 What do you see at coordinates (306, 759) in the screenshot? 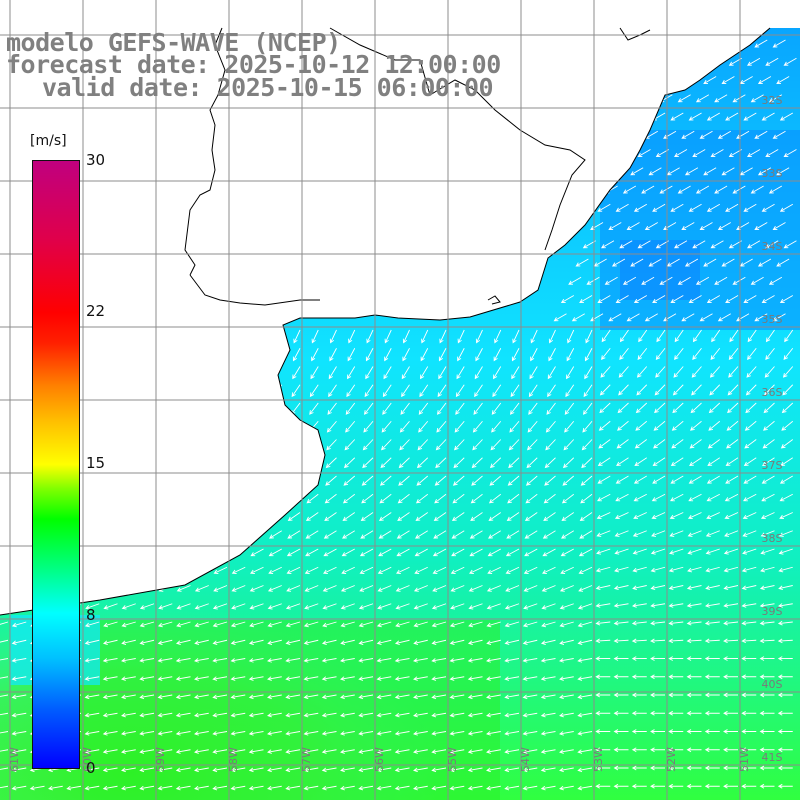
I see `lon-label: 57W` at bounding box center [306, 759].